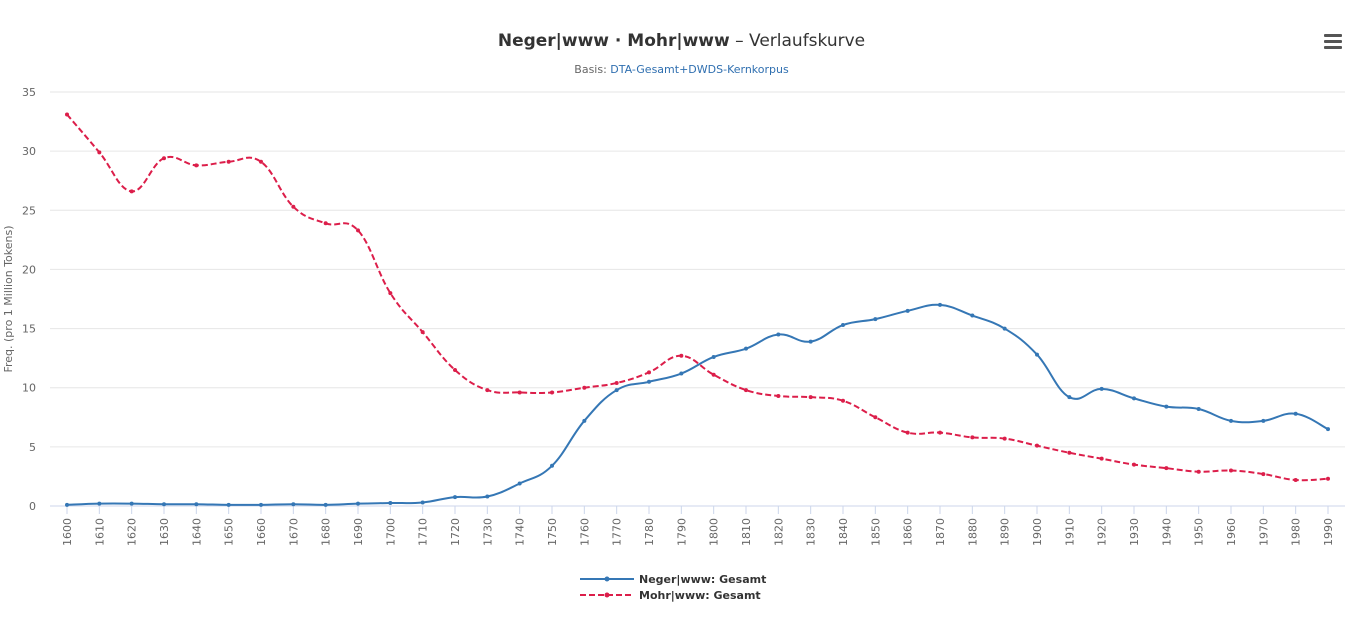 The height and width of the screenshot is (617, 1363). I want to click on x-tick-label: 1820, so click(778, 532).